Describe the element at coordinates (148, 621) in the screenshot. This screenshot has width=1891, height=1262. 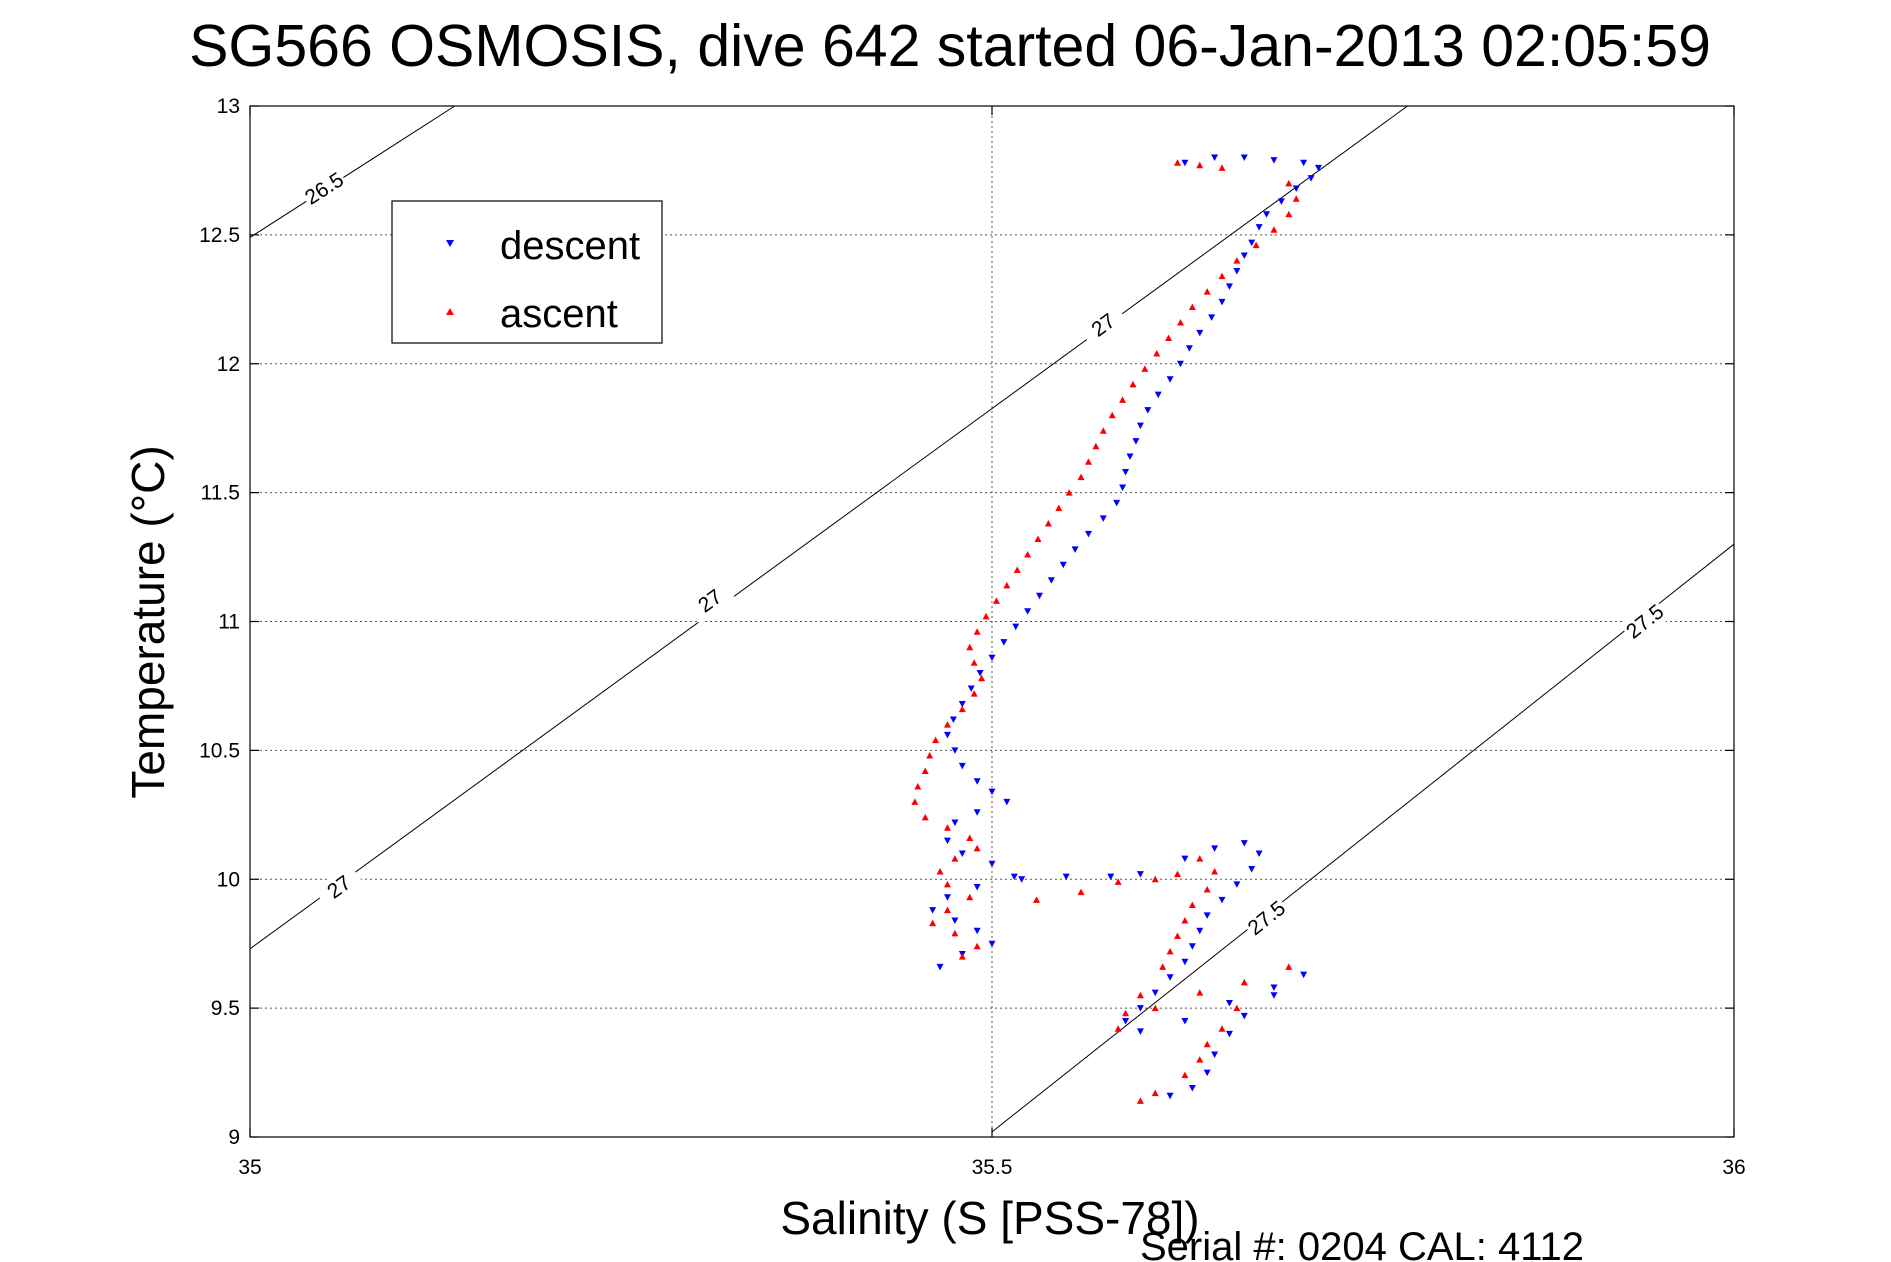
I see `y-axis-label: Temperature (°C)` at that location.